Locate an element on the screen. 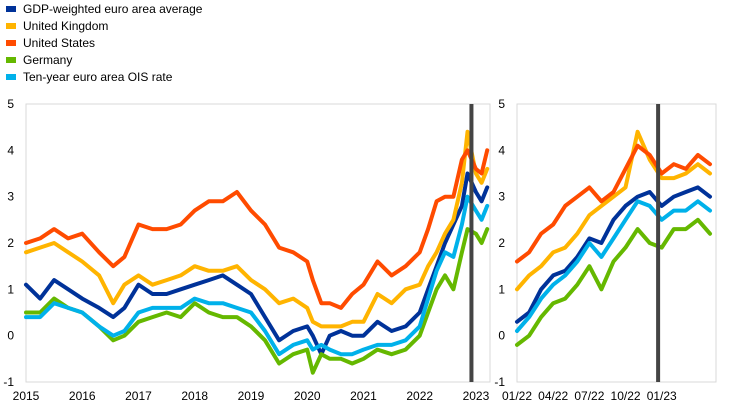  series-line-uk is located at coordinates (613, 210).